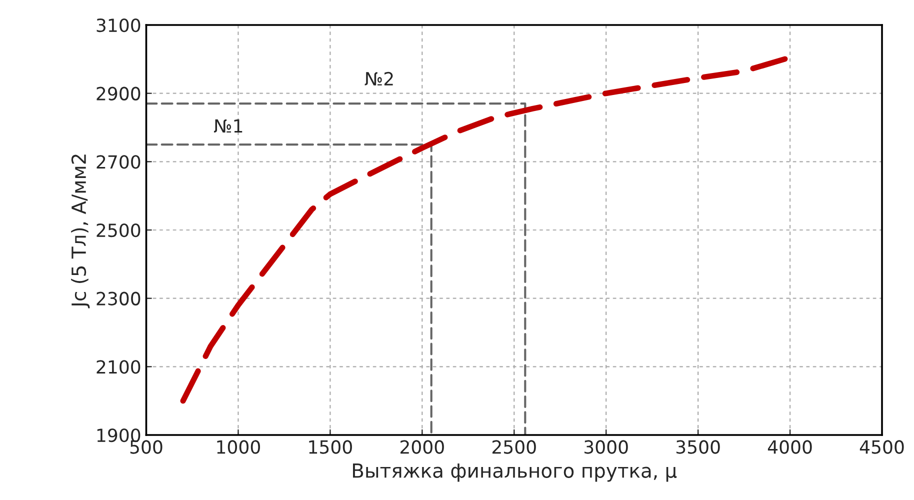  I want to click on x-tick-label: 4500, so click(882, 447).